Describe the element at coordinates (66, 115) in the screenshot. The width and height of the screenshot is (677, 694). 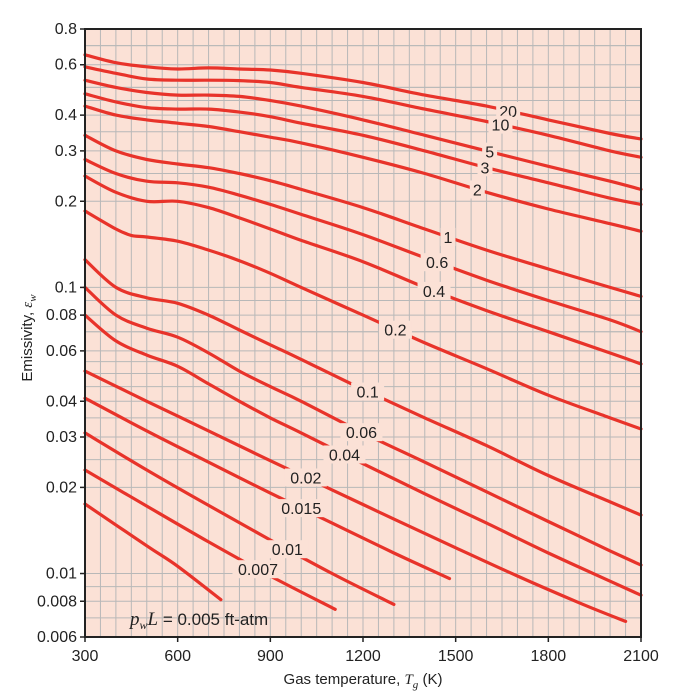
I see `y-tick-label: 0.4` at that location.